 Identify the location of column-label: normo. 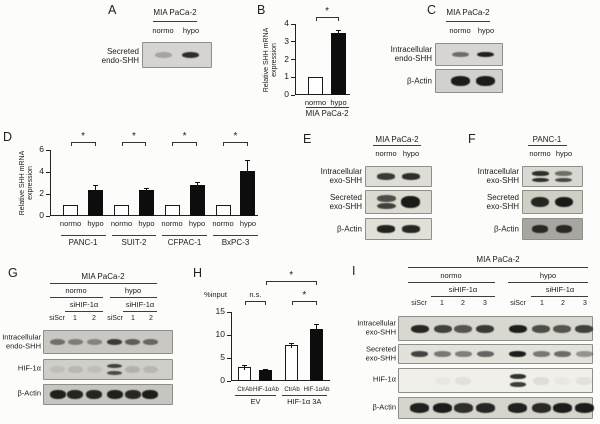
(76, 290).